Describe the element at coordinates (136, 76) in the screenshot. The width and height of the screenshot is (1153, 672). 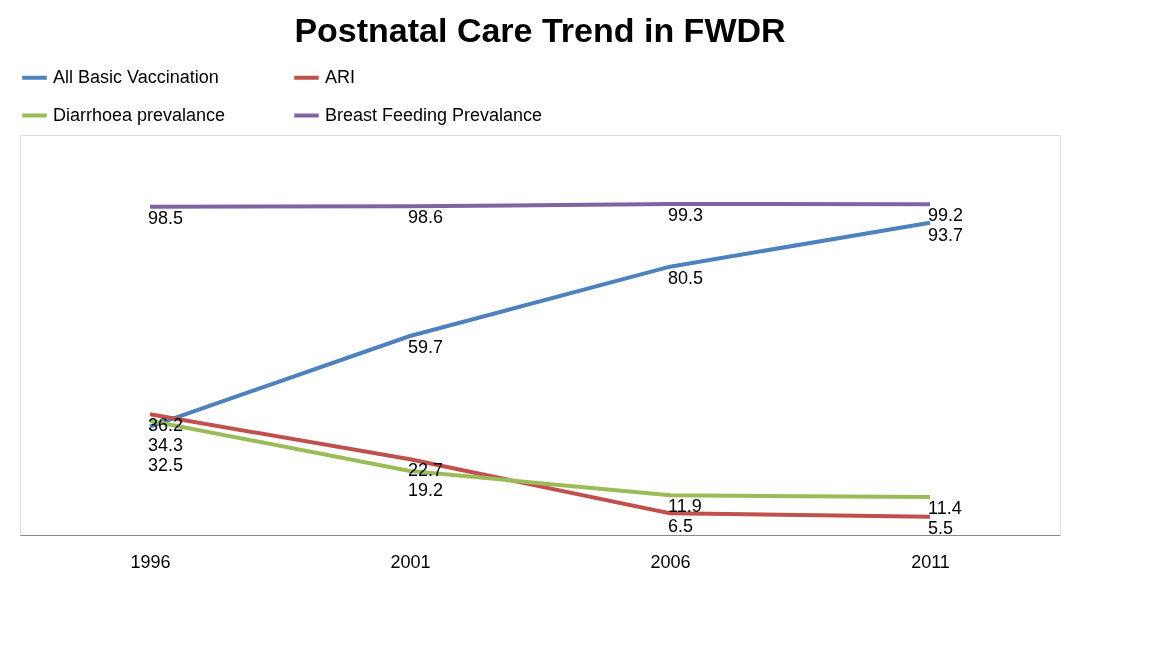
I see `legend-label: All Basic Vaccination` at that location.